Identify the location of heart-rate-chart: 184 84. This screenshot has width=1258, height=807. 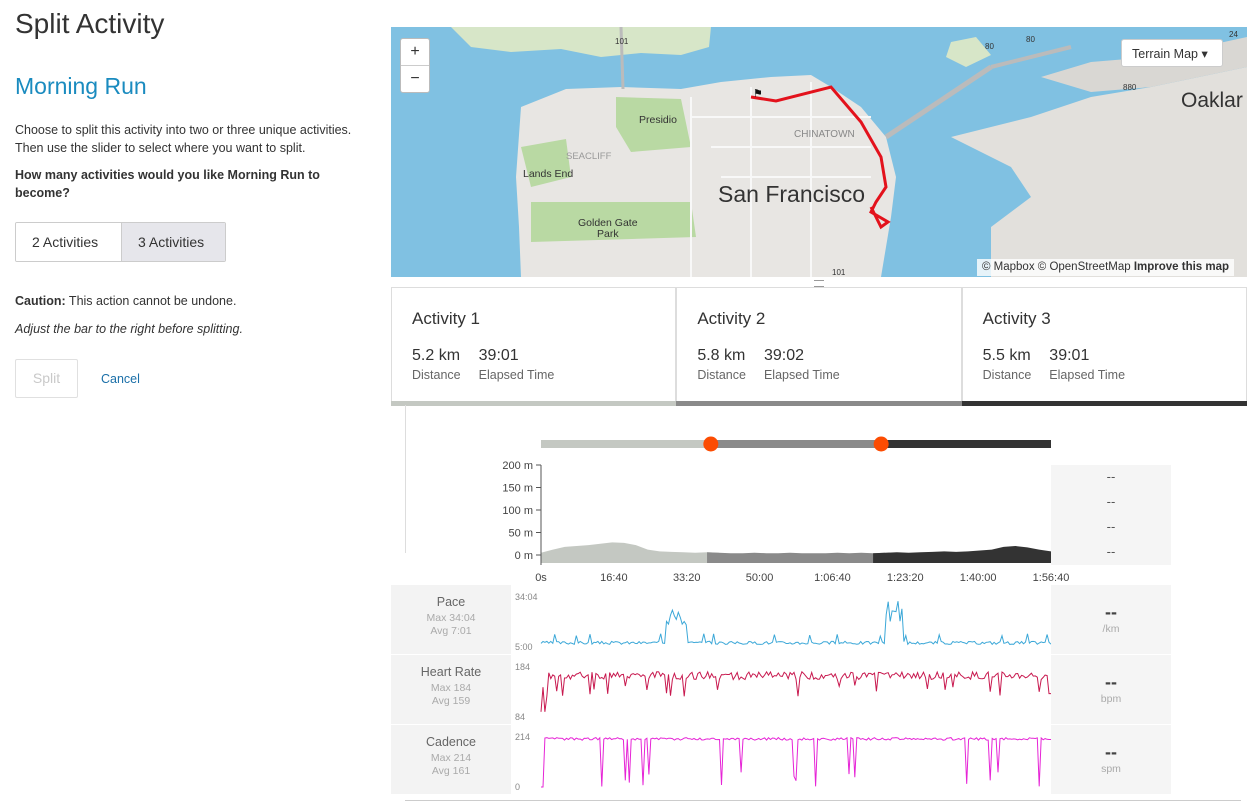
(783, 692).